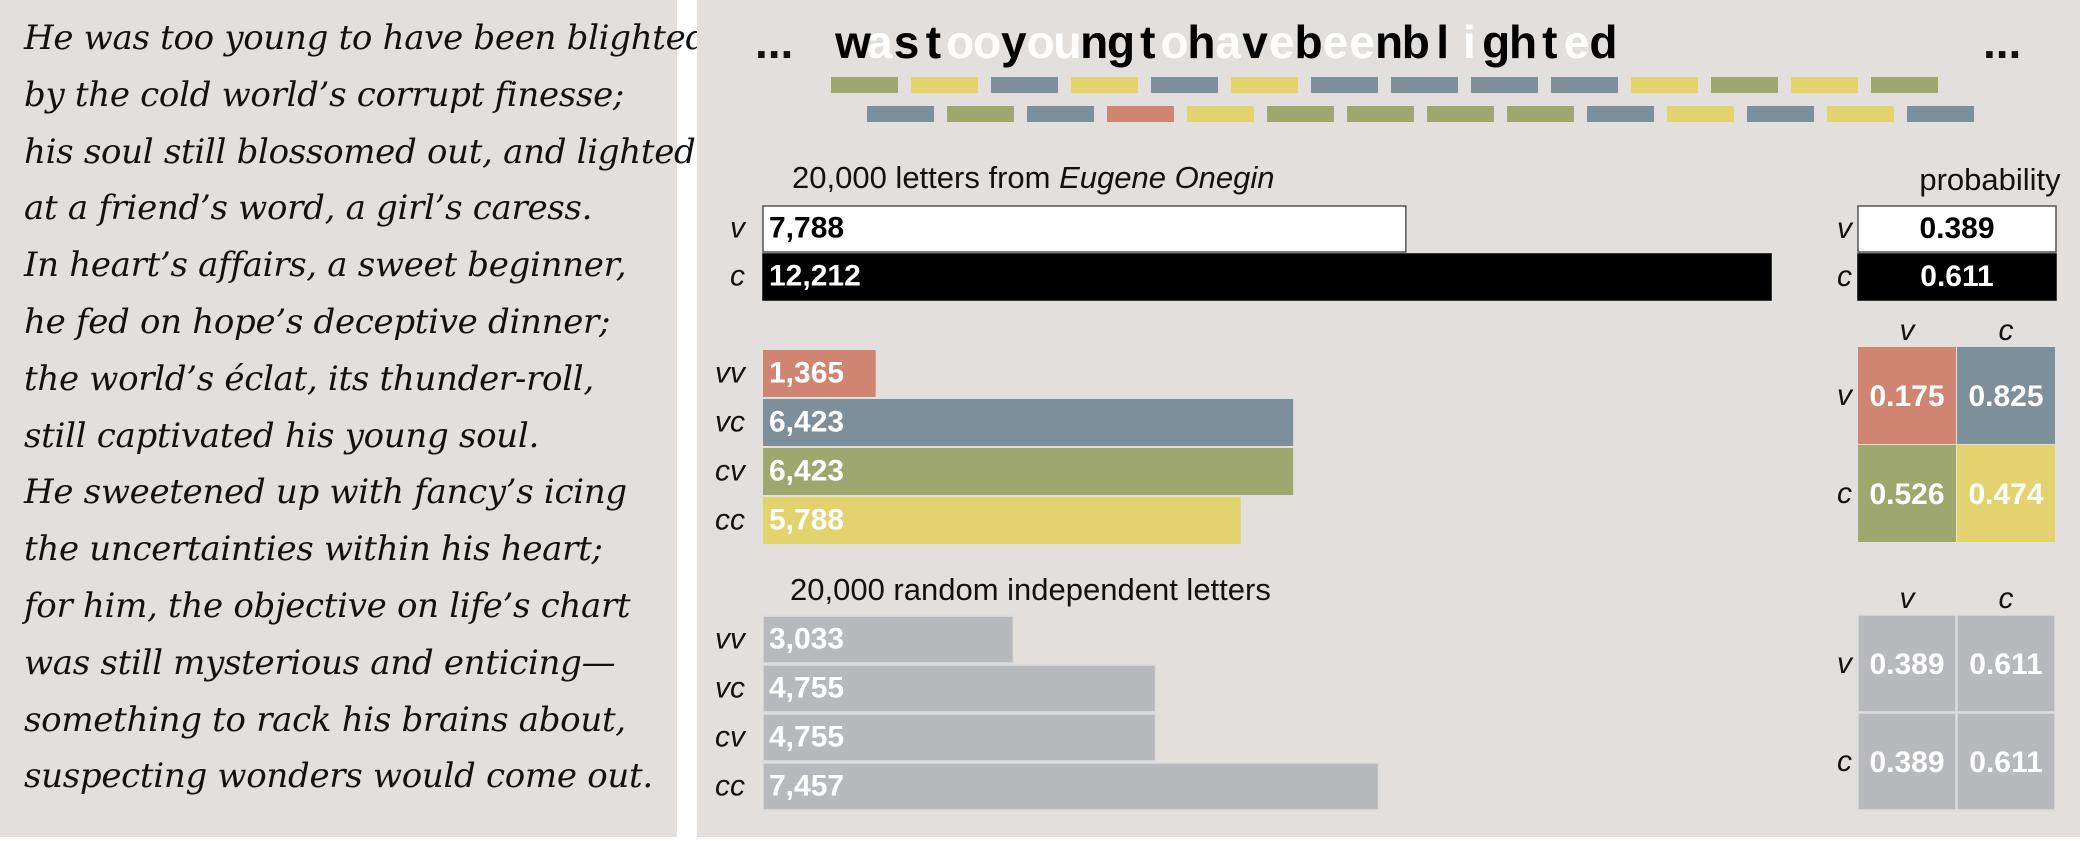  What do you see at coordinates (1309, 42) in the screenshot?
I see `sequence-letter: b` at bounding box center [1309, 42].